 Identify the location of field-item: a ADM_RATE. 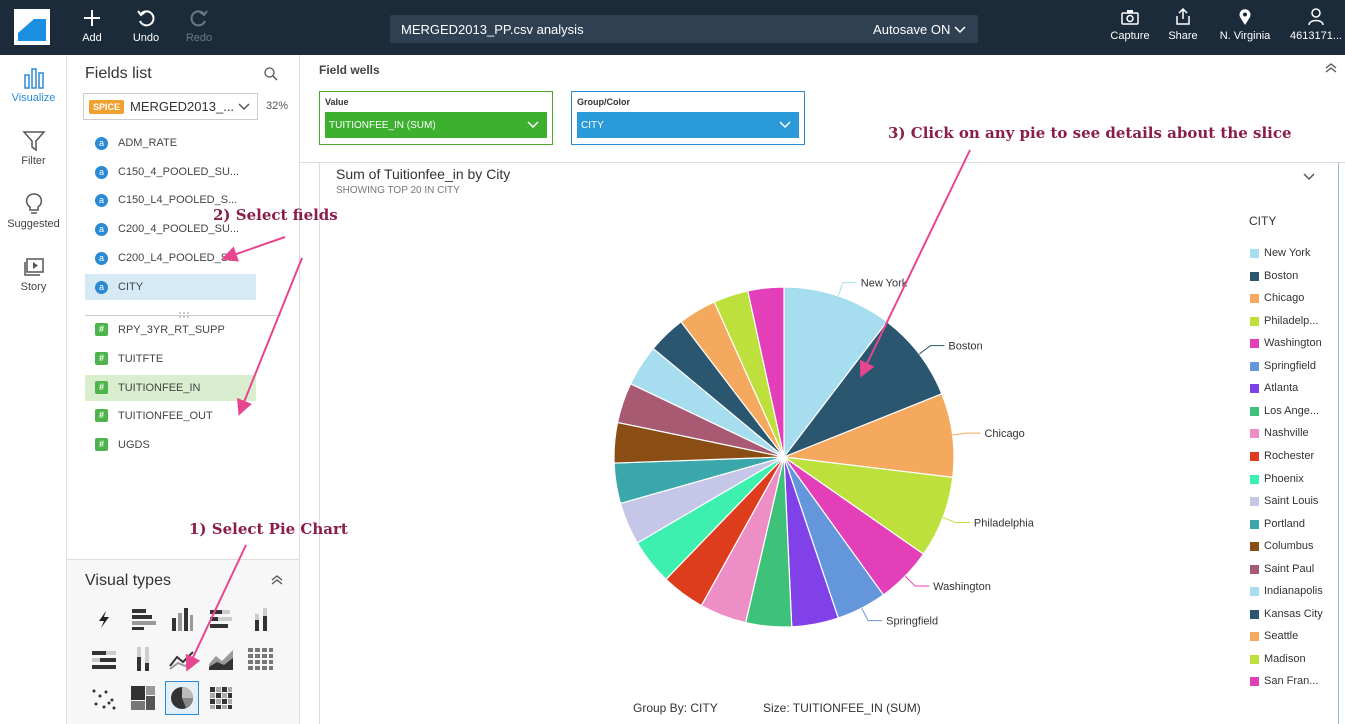
(170, 143).